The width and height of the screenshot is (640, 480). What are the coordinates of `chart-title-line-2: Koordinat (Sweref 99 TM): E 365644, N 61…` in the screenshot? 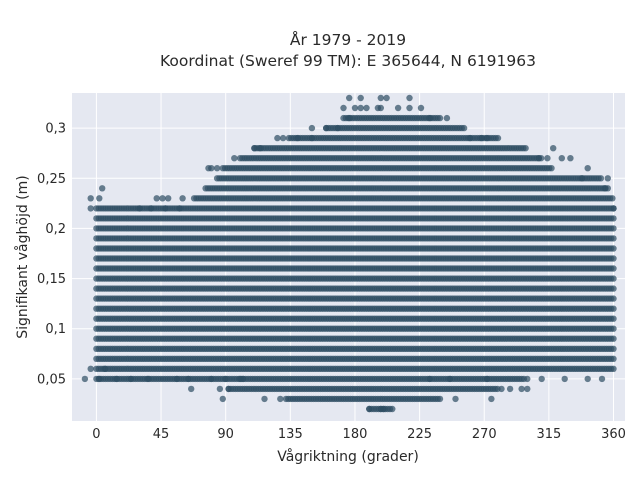 It's located at (348, 61).